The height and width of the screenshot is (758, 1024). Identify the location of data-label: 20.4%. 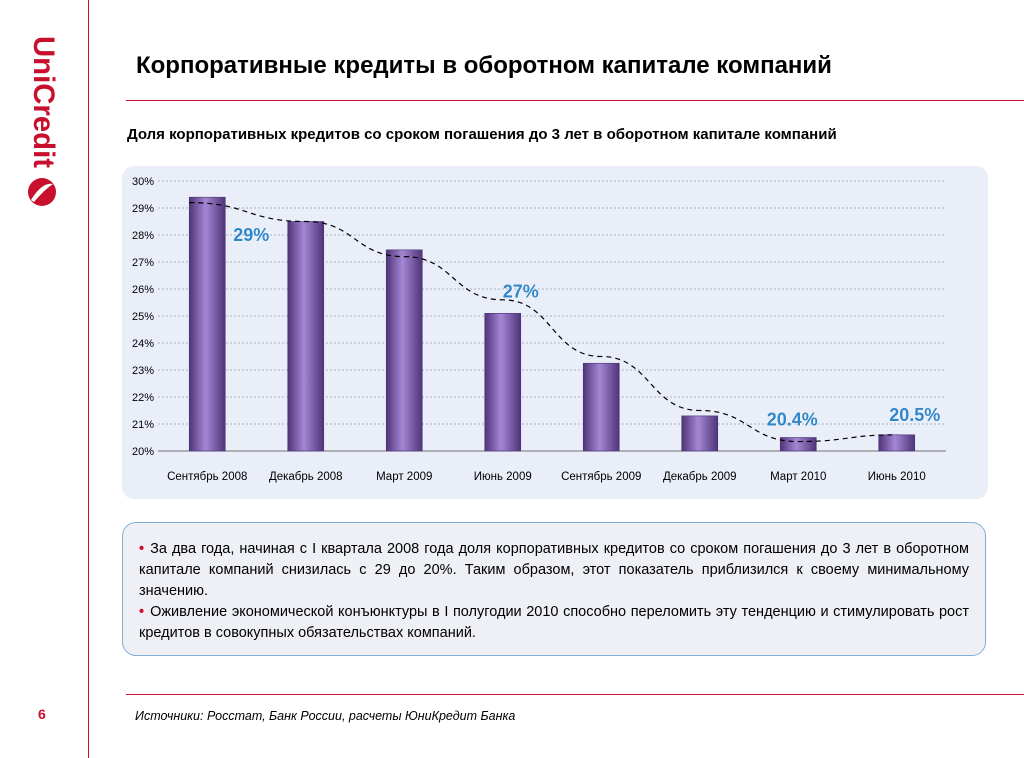
(792, 420).